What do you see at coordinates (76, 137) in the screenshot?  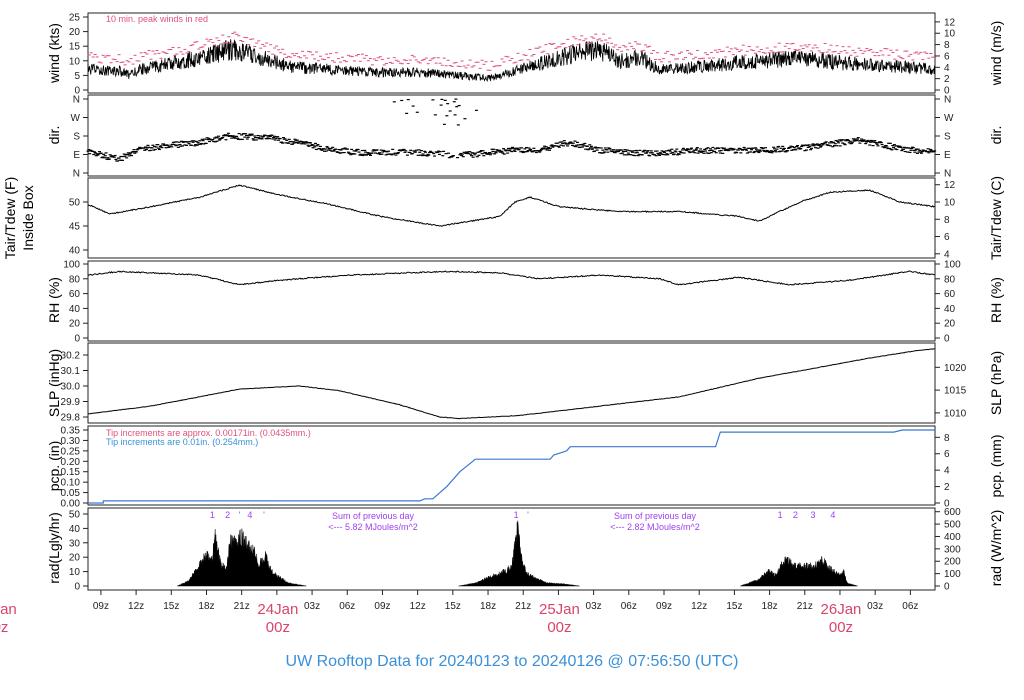 I see `dir-left-tick-label: S` at bounding box center [76, 137].